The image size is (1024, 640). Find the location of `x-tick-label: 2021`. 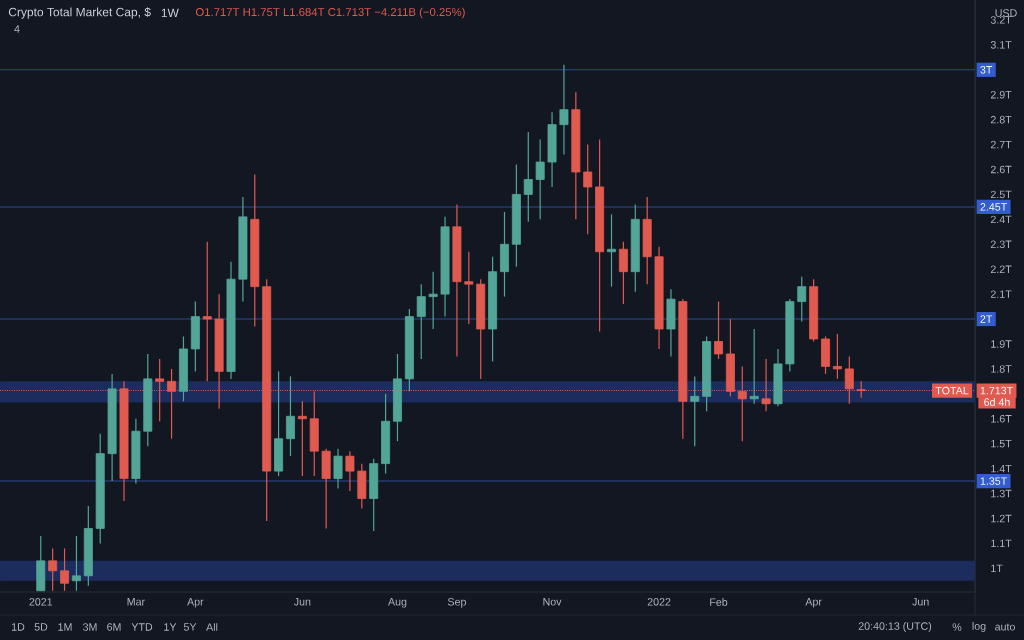

x-tick-label: 2021 is located at coordinates (41, 602).